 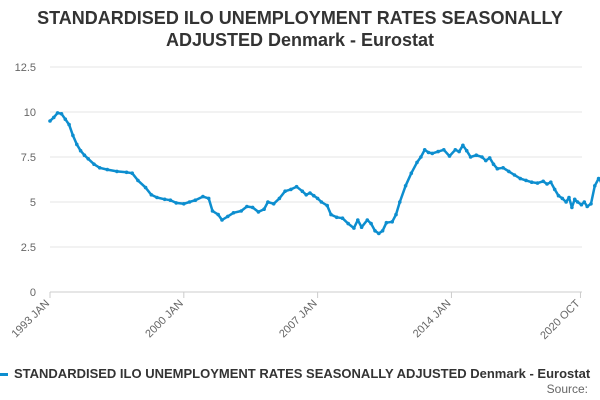 I want to click on y-tick-label: 0, so click(x=33, y=293).